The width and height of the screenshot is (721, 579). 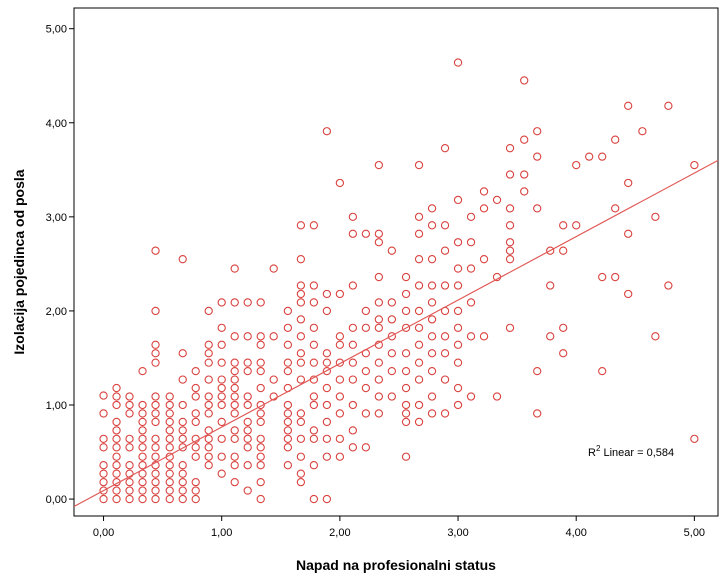 I want to click on y-tick-label: 4,00, so click(x=56, y=124).